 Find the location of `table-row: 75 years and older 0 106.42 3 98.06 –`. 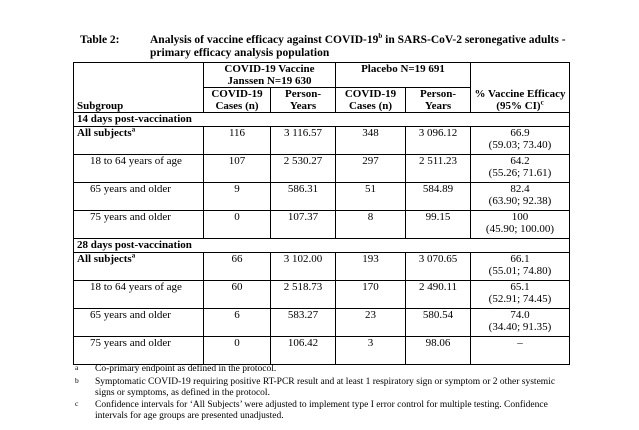

table-row: 75 years and older 0 106.42 3 98.06 – is located at coordinates (321, 350).